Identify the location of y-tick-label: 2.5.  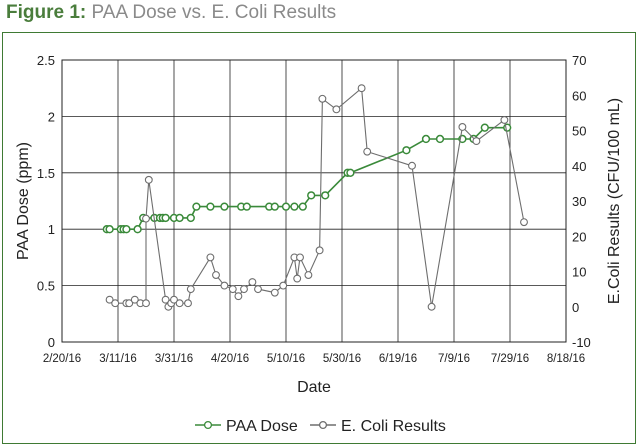
(46, 60).